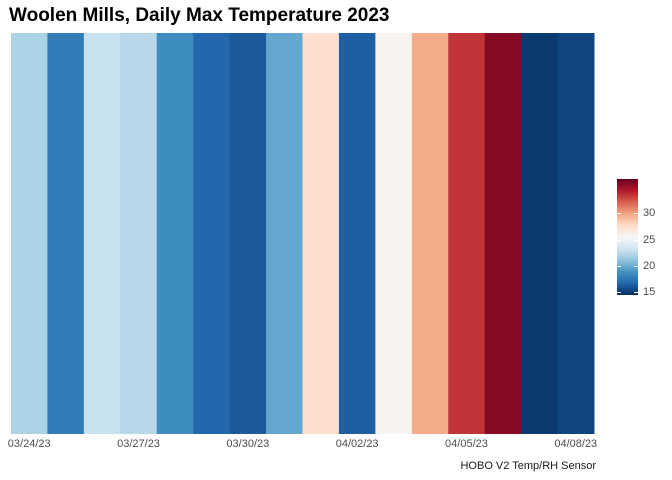 The image size is (672, 480). I want to click on legend-tick-label: 25, so click(649, 239).